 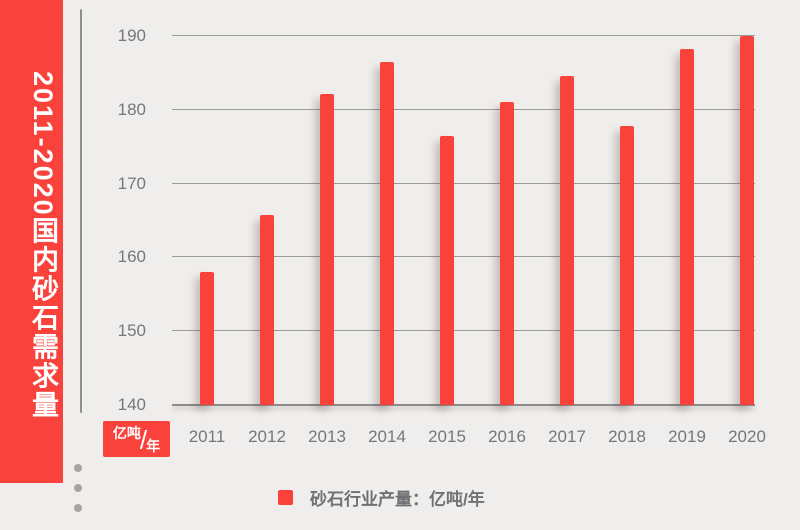 I want to click on y-axis-tick-label: 190, so click(x=131, y=35).